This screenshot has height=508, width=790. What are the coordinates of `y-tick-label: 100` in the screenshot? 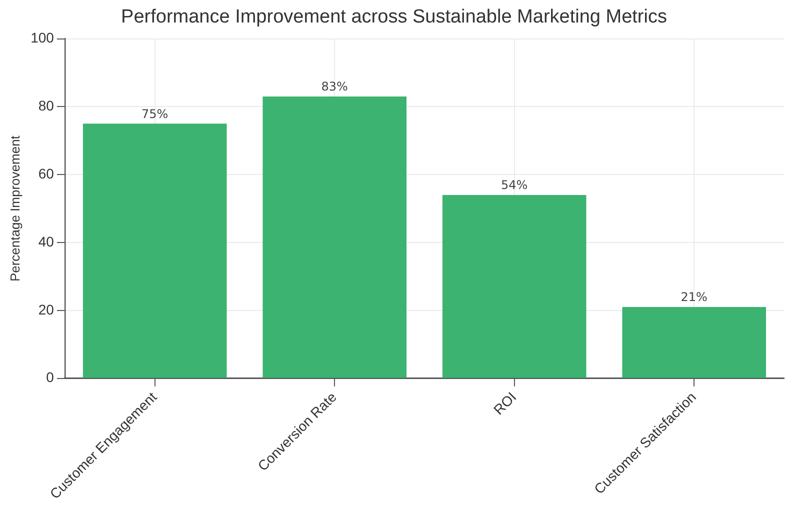 It's located at (42, 38).